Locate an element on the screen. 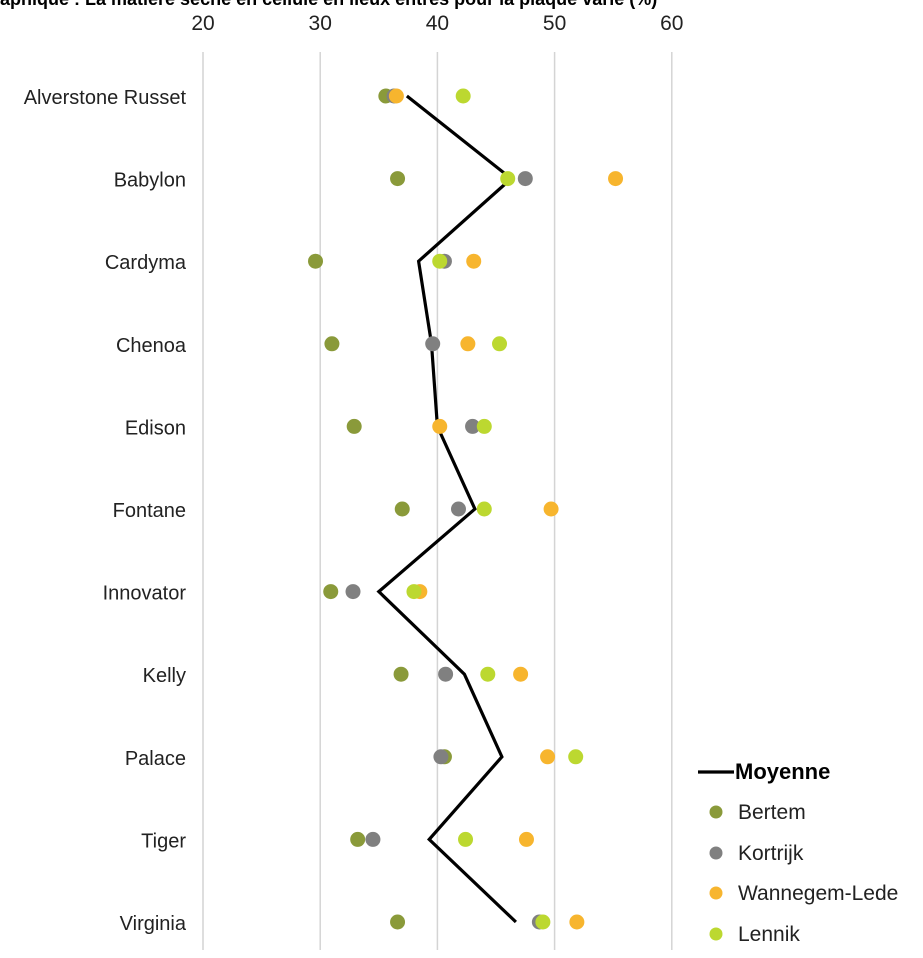 This screenshot has width=923, height=958. category-label-cardyma: Cardyma is located at coordinates (146, 263).